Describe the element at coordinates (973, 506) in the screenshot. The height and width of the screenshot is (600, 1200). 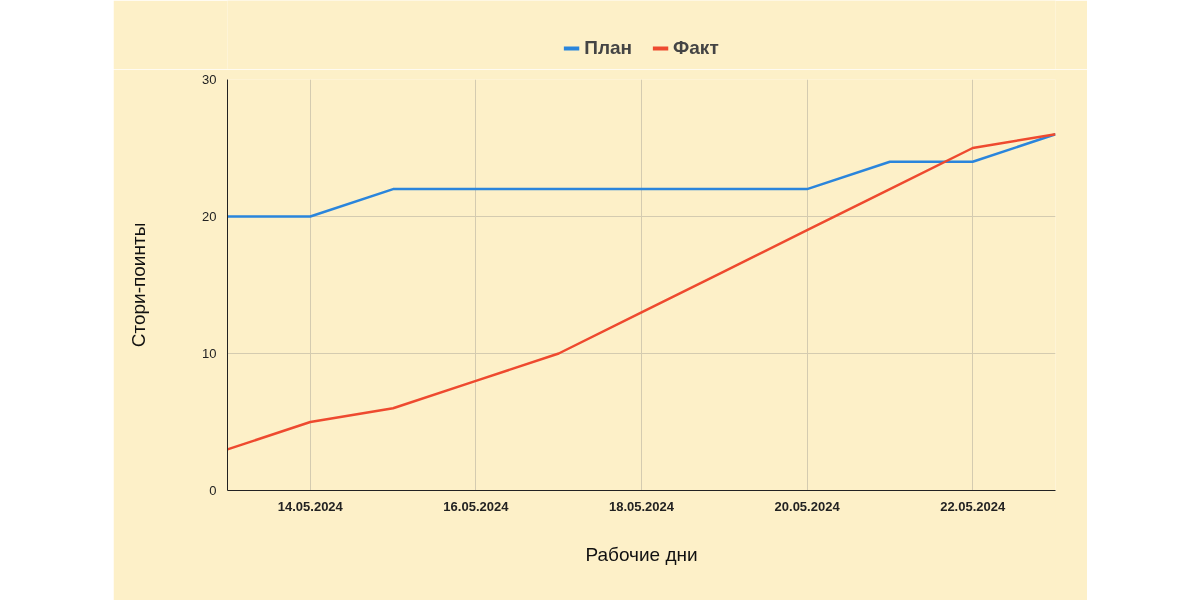
I see `x-tick-label: 22.05.2024` at that location.